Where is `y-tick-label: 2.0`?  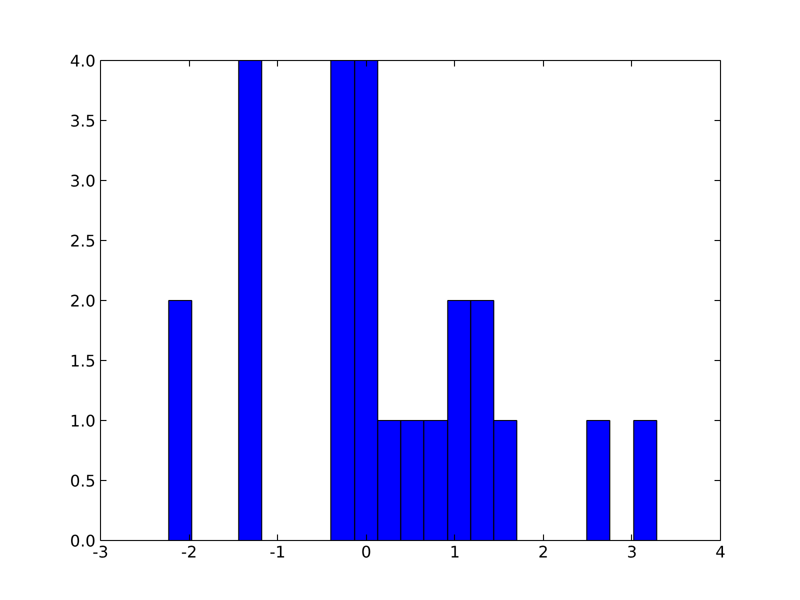 y-tick-label: 2.0 is located at coordinates (83, 301).